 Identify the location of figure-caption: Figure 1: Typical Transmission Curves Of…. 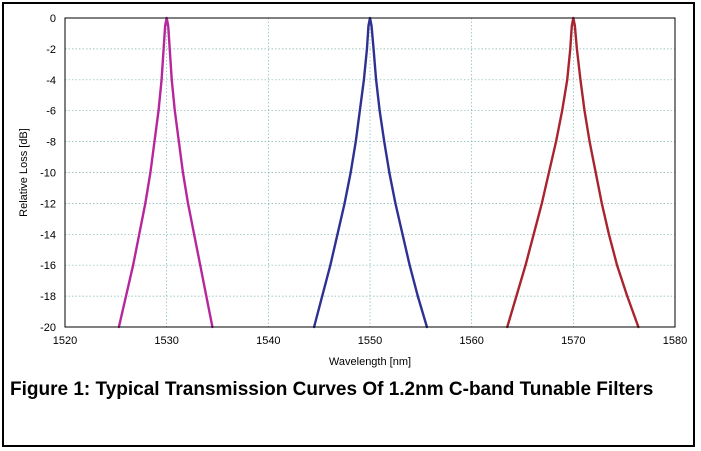
(332, 389).